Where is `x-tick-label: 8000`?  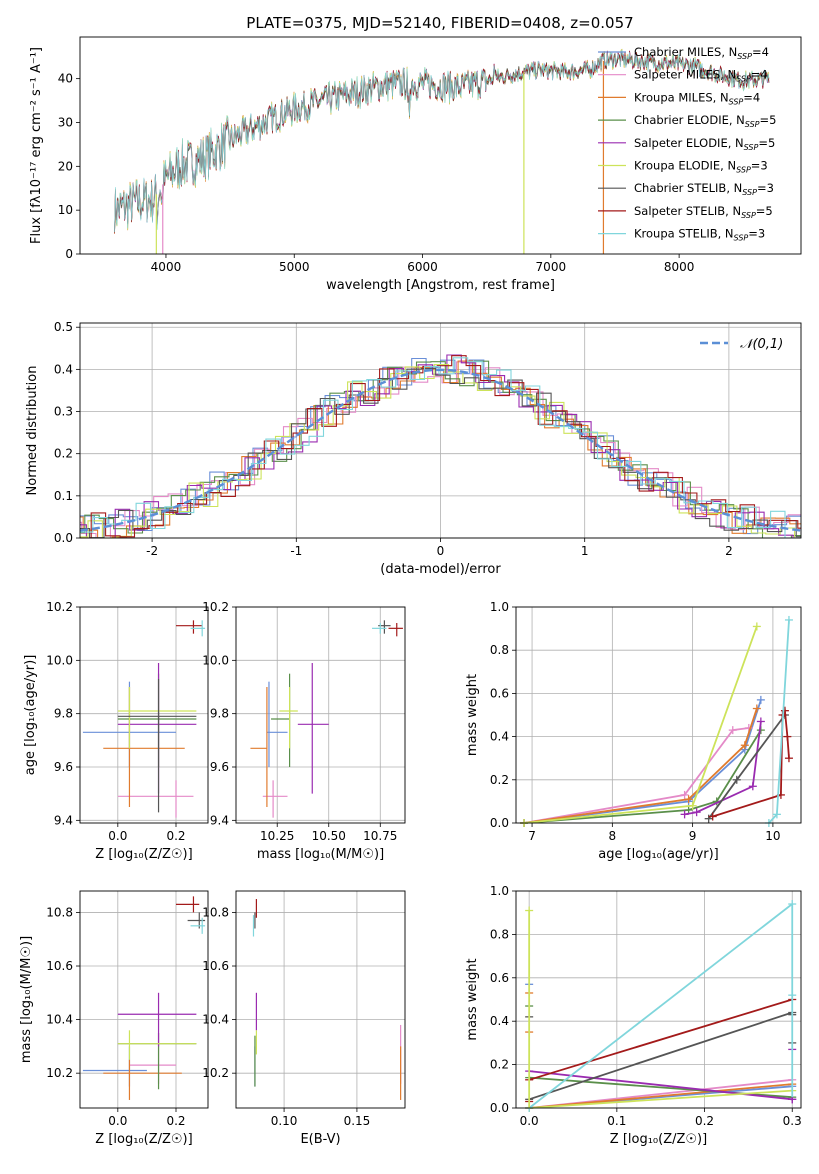
x-tick-label: 8000 is located at coordinates (679, 267).